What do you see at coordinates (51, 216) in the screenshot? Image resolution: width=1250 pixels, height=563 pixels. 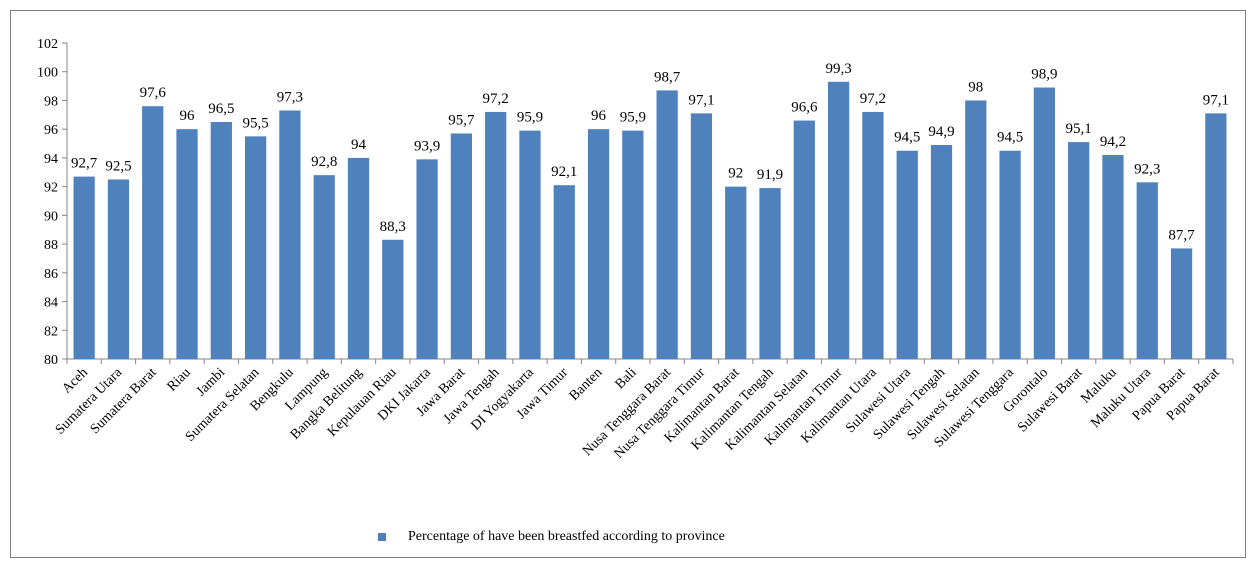 I see `y-tick-label: 90` at bounding box center [51, 216].